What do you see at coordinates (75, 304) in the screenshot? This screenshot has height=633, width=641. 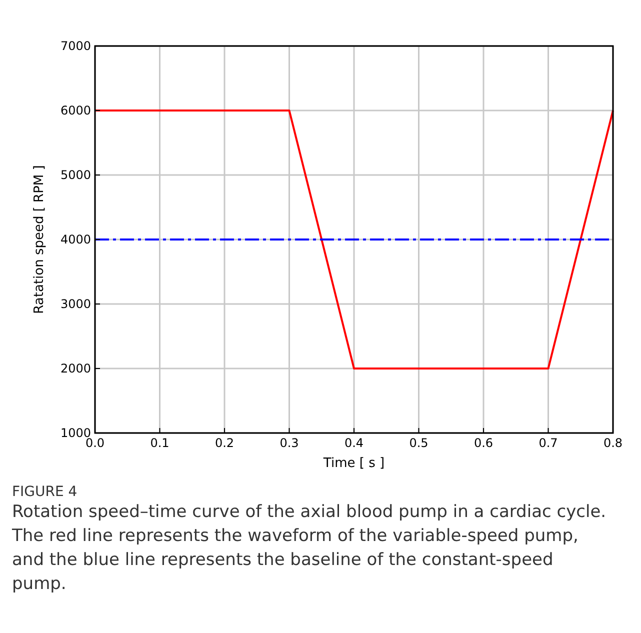 I see `y-tick-label: 3000` at bounding box center [75, 304].